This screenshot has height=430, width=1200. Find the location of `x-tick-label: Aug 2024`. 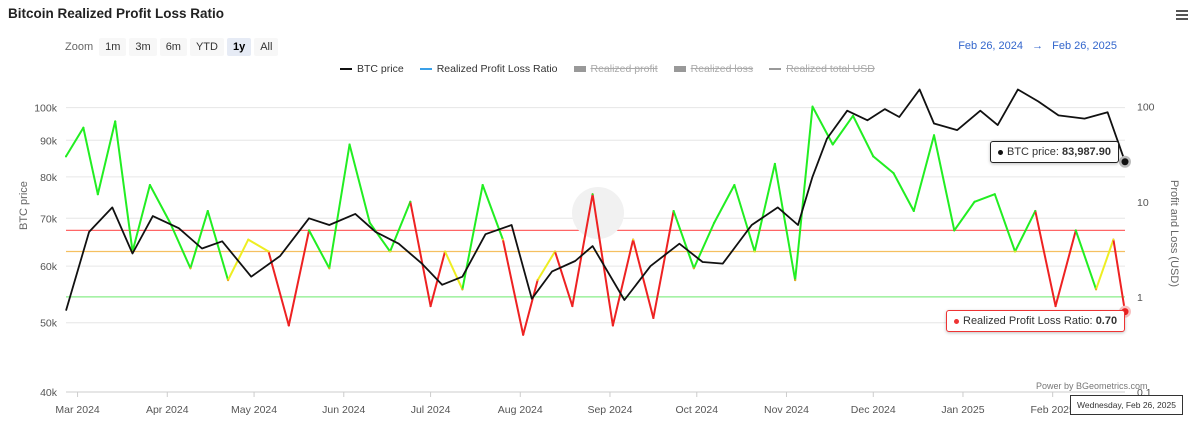

x-tick-label: Aug 2024 is located at coordinates (520, 410).